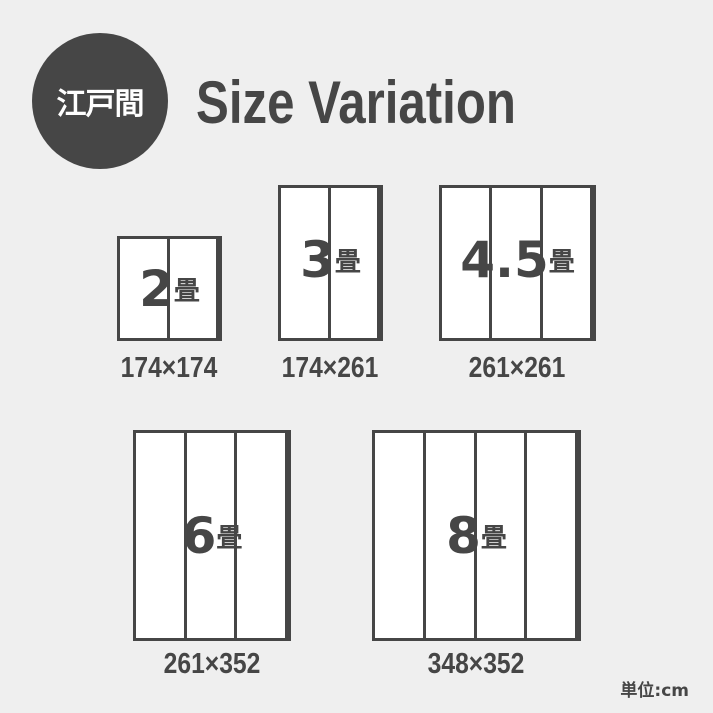 The image size is (713, 713). I want to click on edoma-badge: 江戸間, so click(100, 101).